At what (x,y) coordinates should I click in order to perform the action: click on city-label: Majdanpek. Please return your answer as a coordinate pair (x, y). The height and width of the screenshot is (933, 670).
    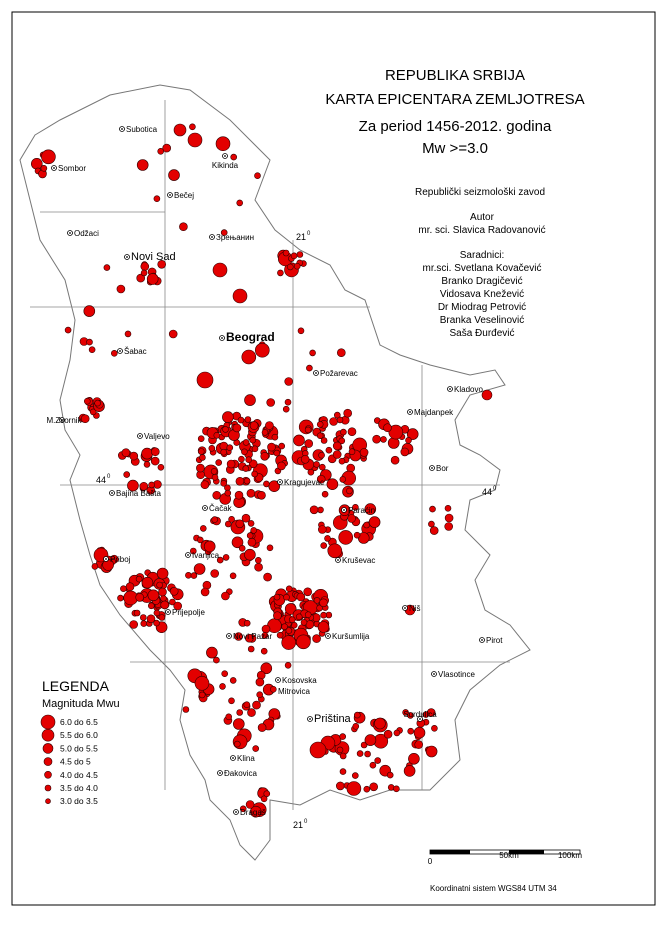
    Looking at the image, I should click on (434, 412).